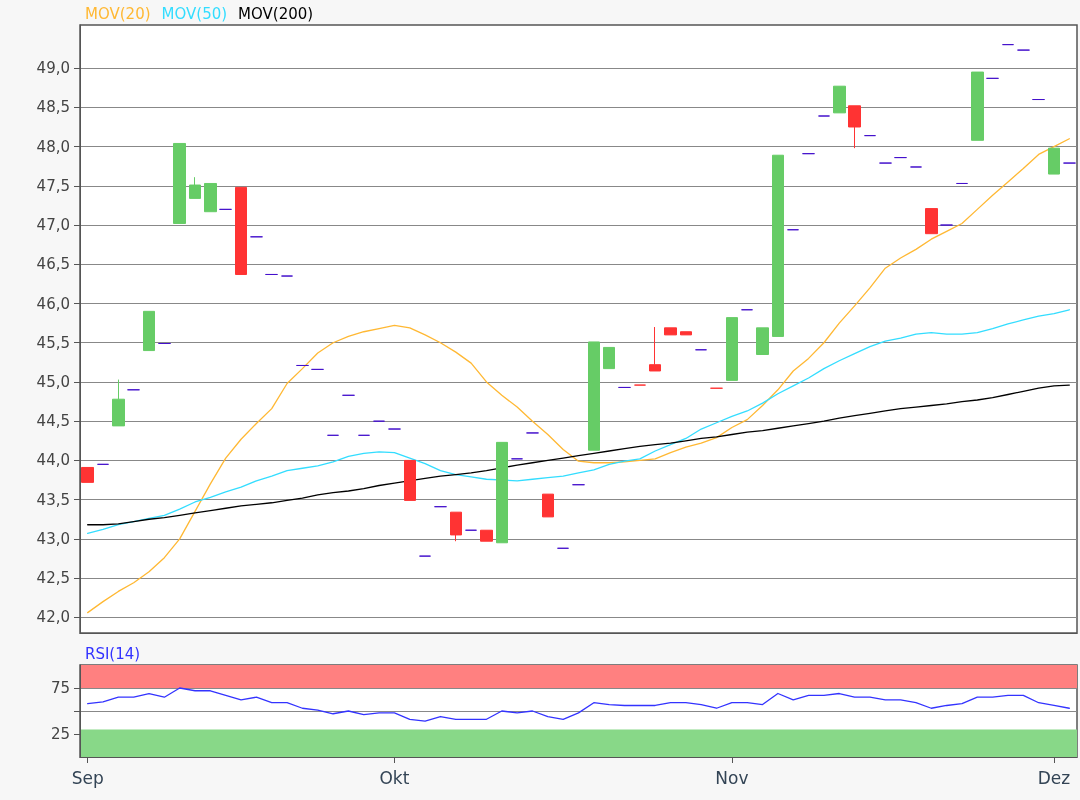 The height and width of the screenshot is (800, 1080). Describe the element at coordinates (732, 777) in the screenshot. I see `x-tick-label: Nov` at that location.